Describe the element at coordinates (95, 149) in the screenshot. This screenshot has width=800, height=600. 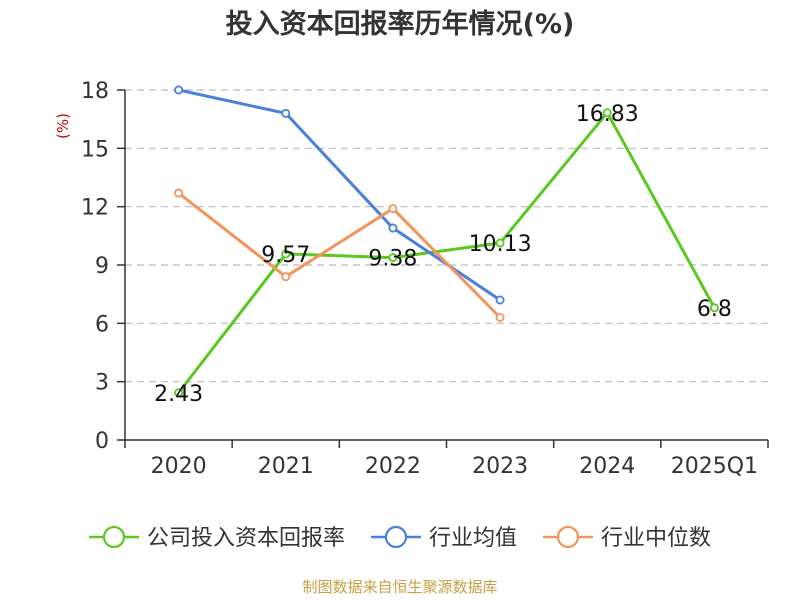
I see `y-tick-label: 15` at that location.